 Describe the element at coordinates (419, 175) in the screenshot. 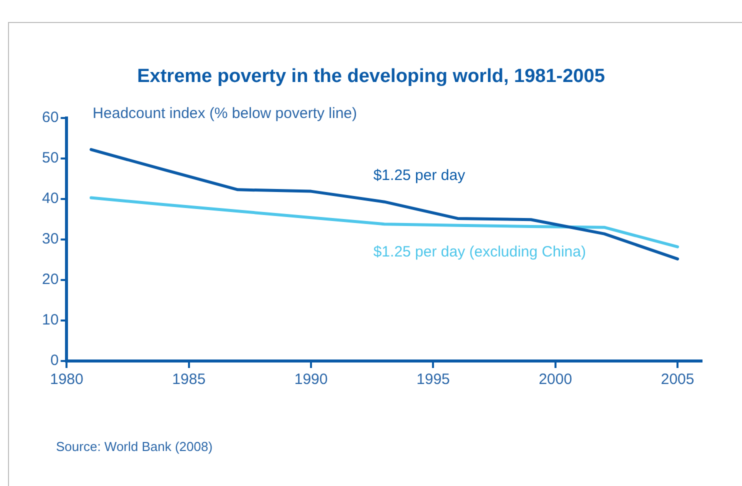

I see `series-label: $1.25 per day` at that location.